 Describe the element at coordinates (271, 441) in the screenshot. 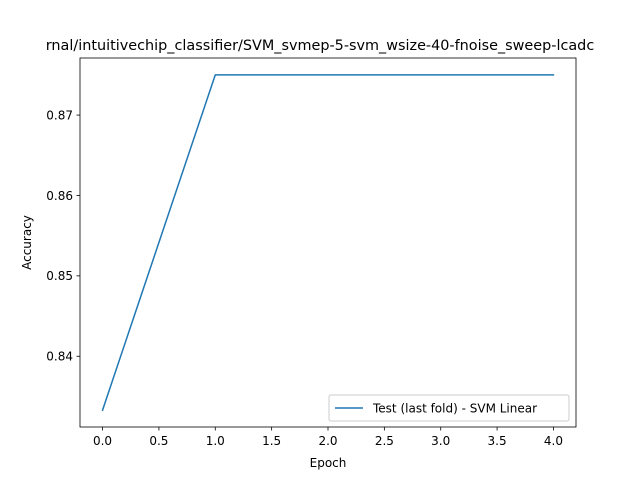

I see `x-tick-label: 1.5` at that location.